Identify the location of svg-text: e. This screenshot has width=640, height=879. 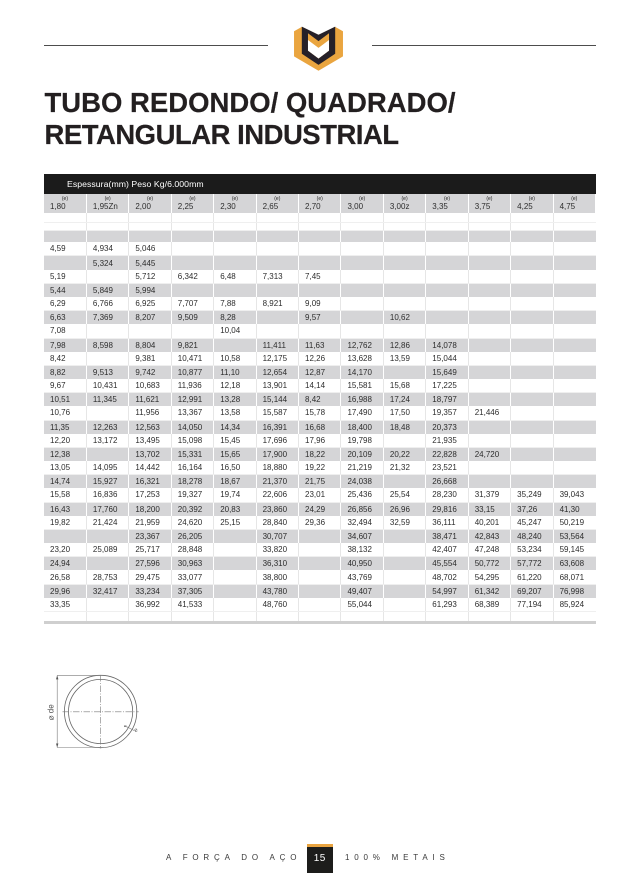
(136, 730).